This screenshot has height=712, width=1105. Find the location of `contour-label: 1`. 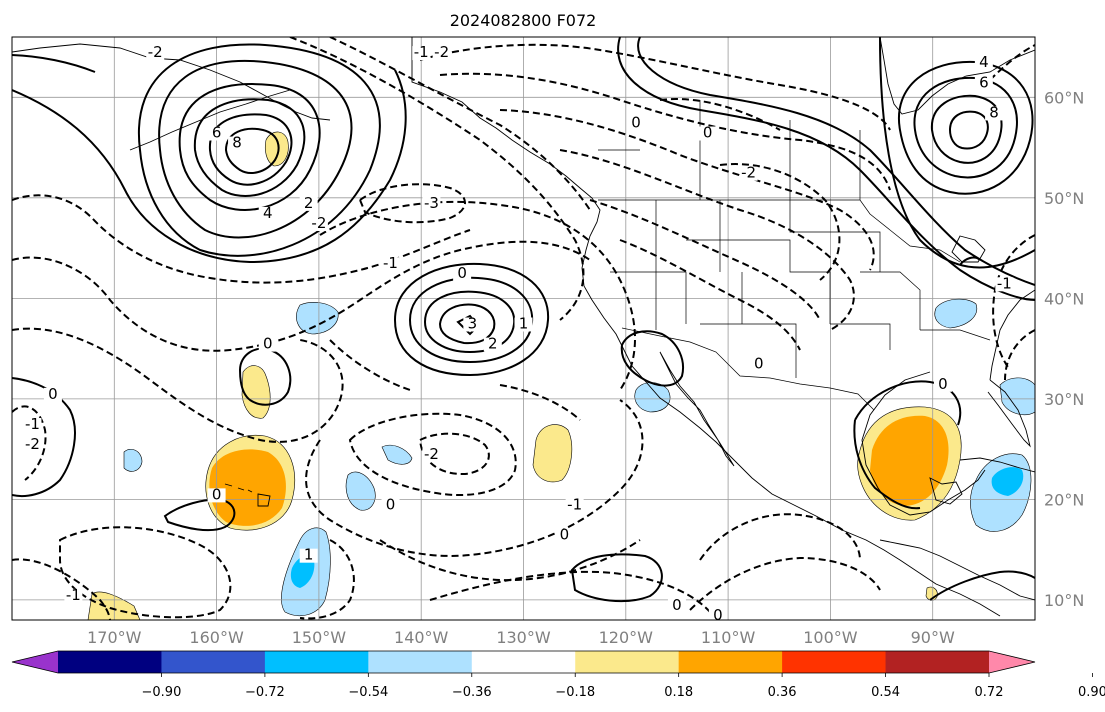

contour-label: 1 is located at coordinates (524, 324).